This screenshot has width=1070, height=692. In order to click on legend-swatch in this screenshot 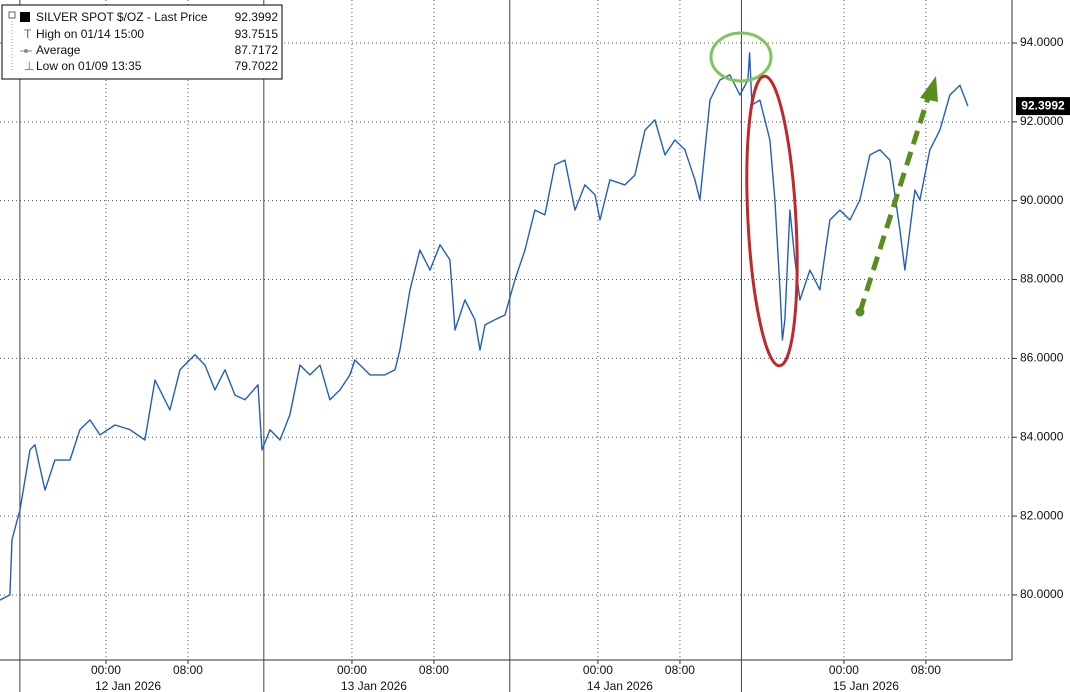, I will do `click(25, 17)`.